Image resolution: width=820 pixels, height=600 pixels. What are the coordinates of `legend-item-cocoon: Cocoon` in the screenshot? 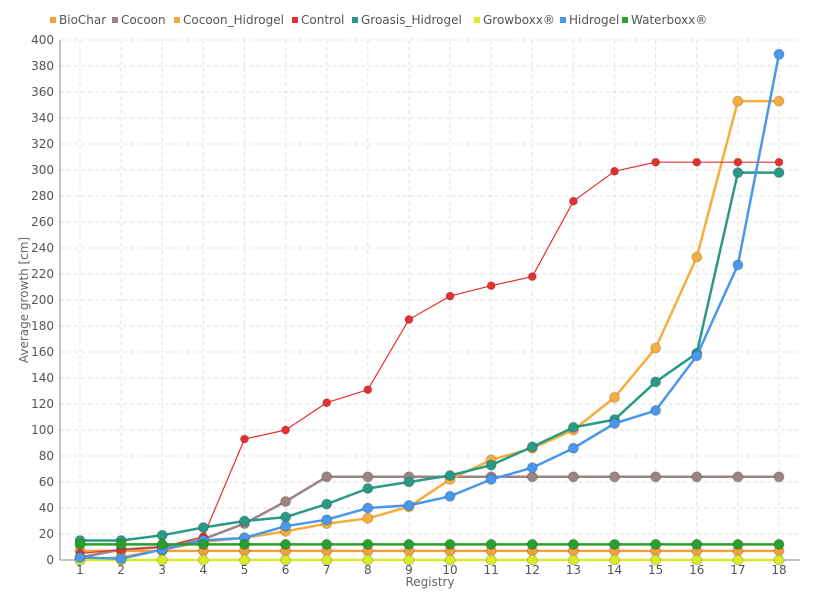 It's located at (139, 20).